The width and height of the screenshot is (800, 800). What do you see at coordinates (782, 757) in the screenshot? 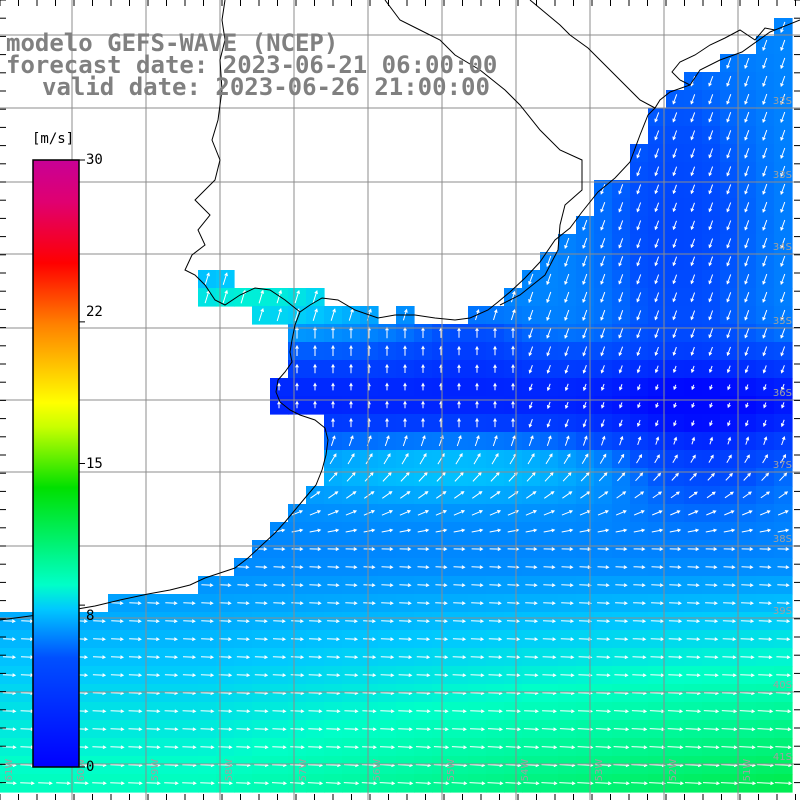
I see `latitude-label: 41S` at bounding box center [782, 757].